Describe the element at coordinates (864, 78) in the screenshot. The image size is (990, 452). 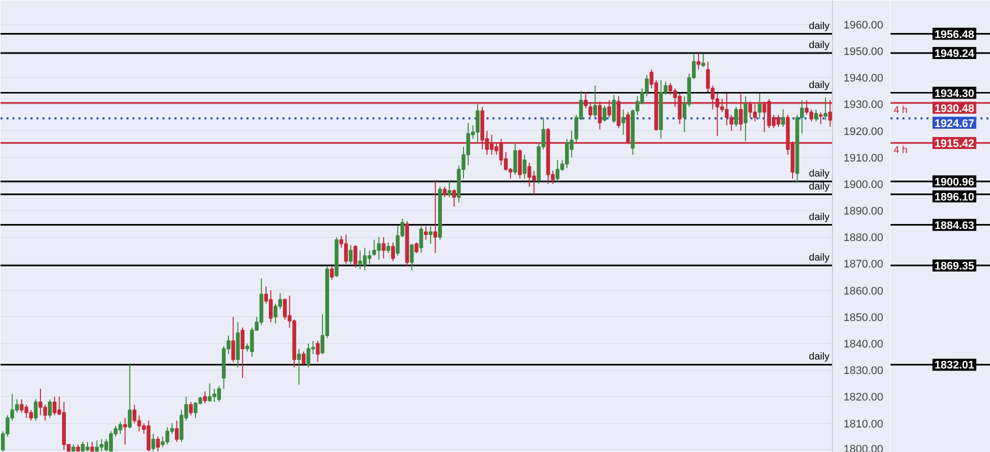
I see `y-tick-label: 1940.00` at that location.